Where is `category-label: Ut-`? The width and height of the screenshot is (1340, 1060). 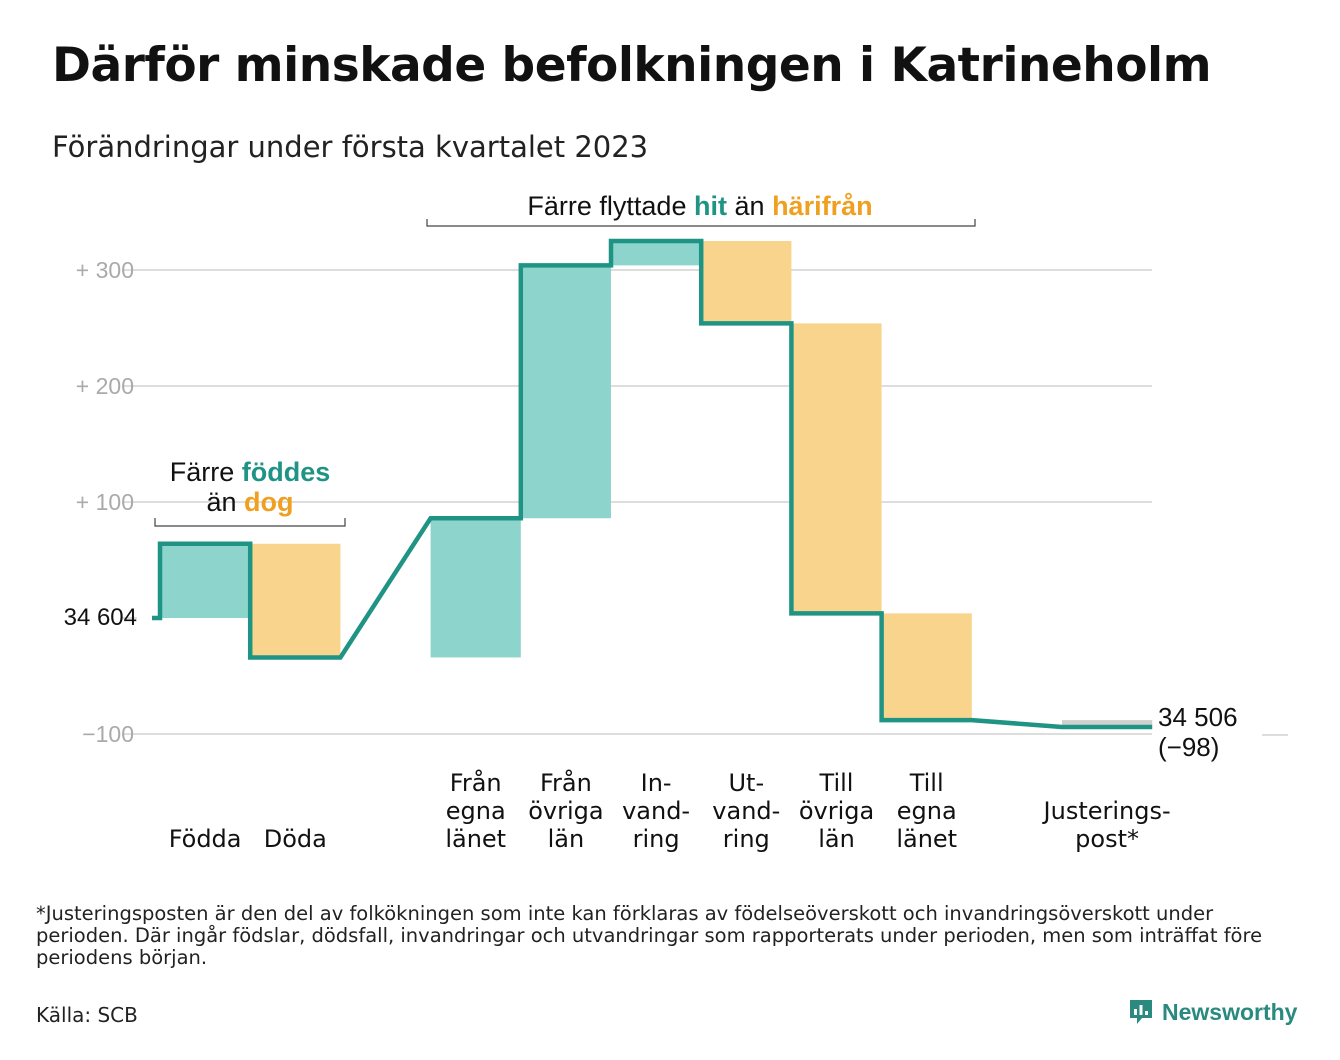
category-label: Ut- is located at coordinates (746, 783).